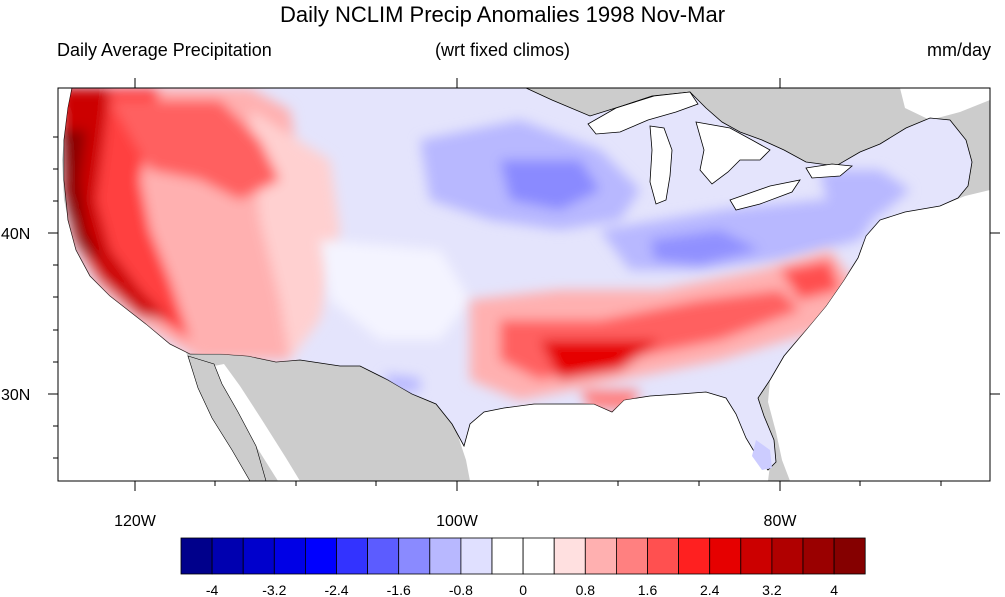 The image size is (1005, 597). I want to click on gulf-of-mexico, so click(605, 432).